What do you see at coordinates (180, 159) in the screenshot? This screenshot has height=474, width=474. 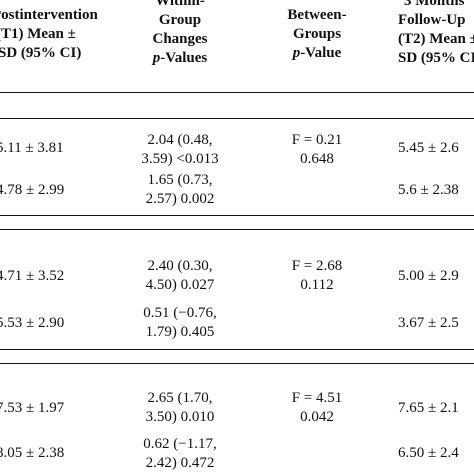 I see `cell-within-line2: 3.59) <0.013` at bounding box center [180, 159].